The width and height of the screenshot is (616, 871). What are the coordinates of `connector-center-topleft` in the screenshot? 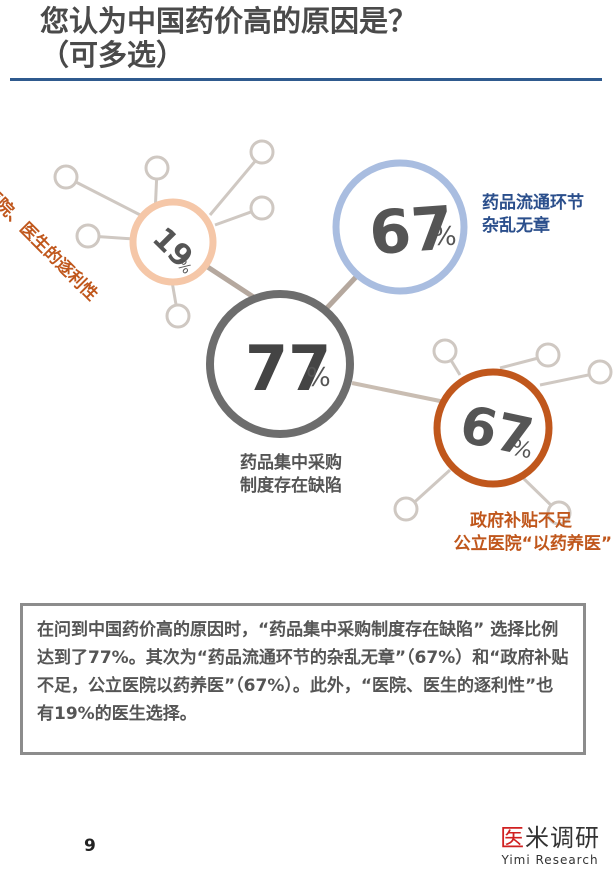 It's located at (229, 281).